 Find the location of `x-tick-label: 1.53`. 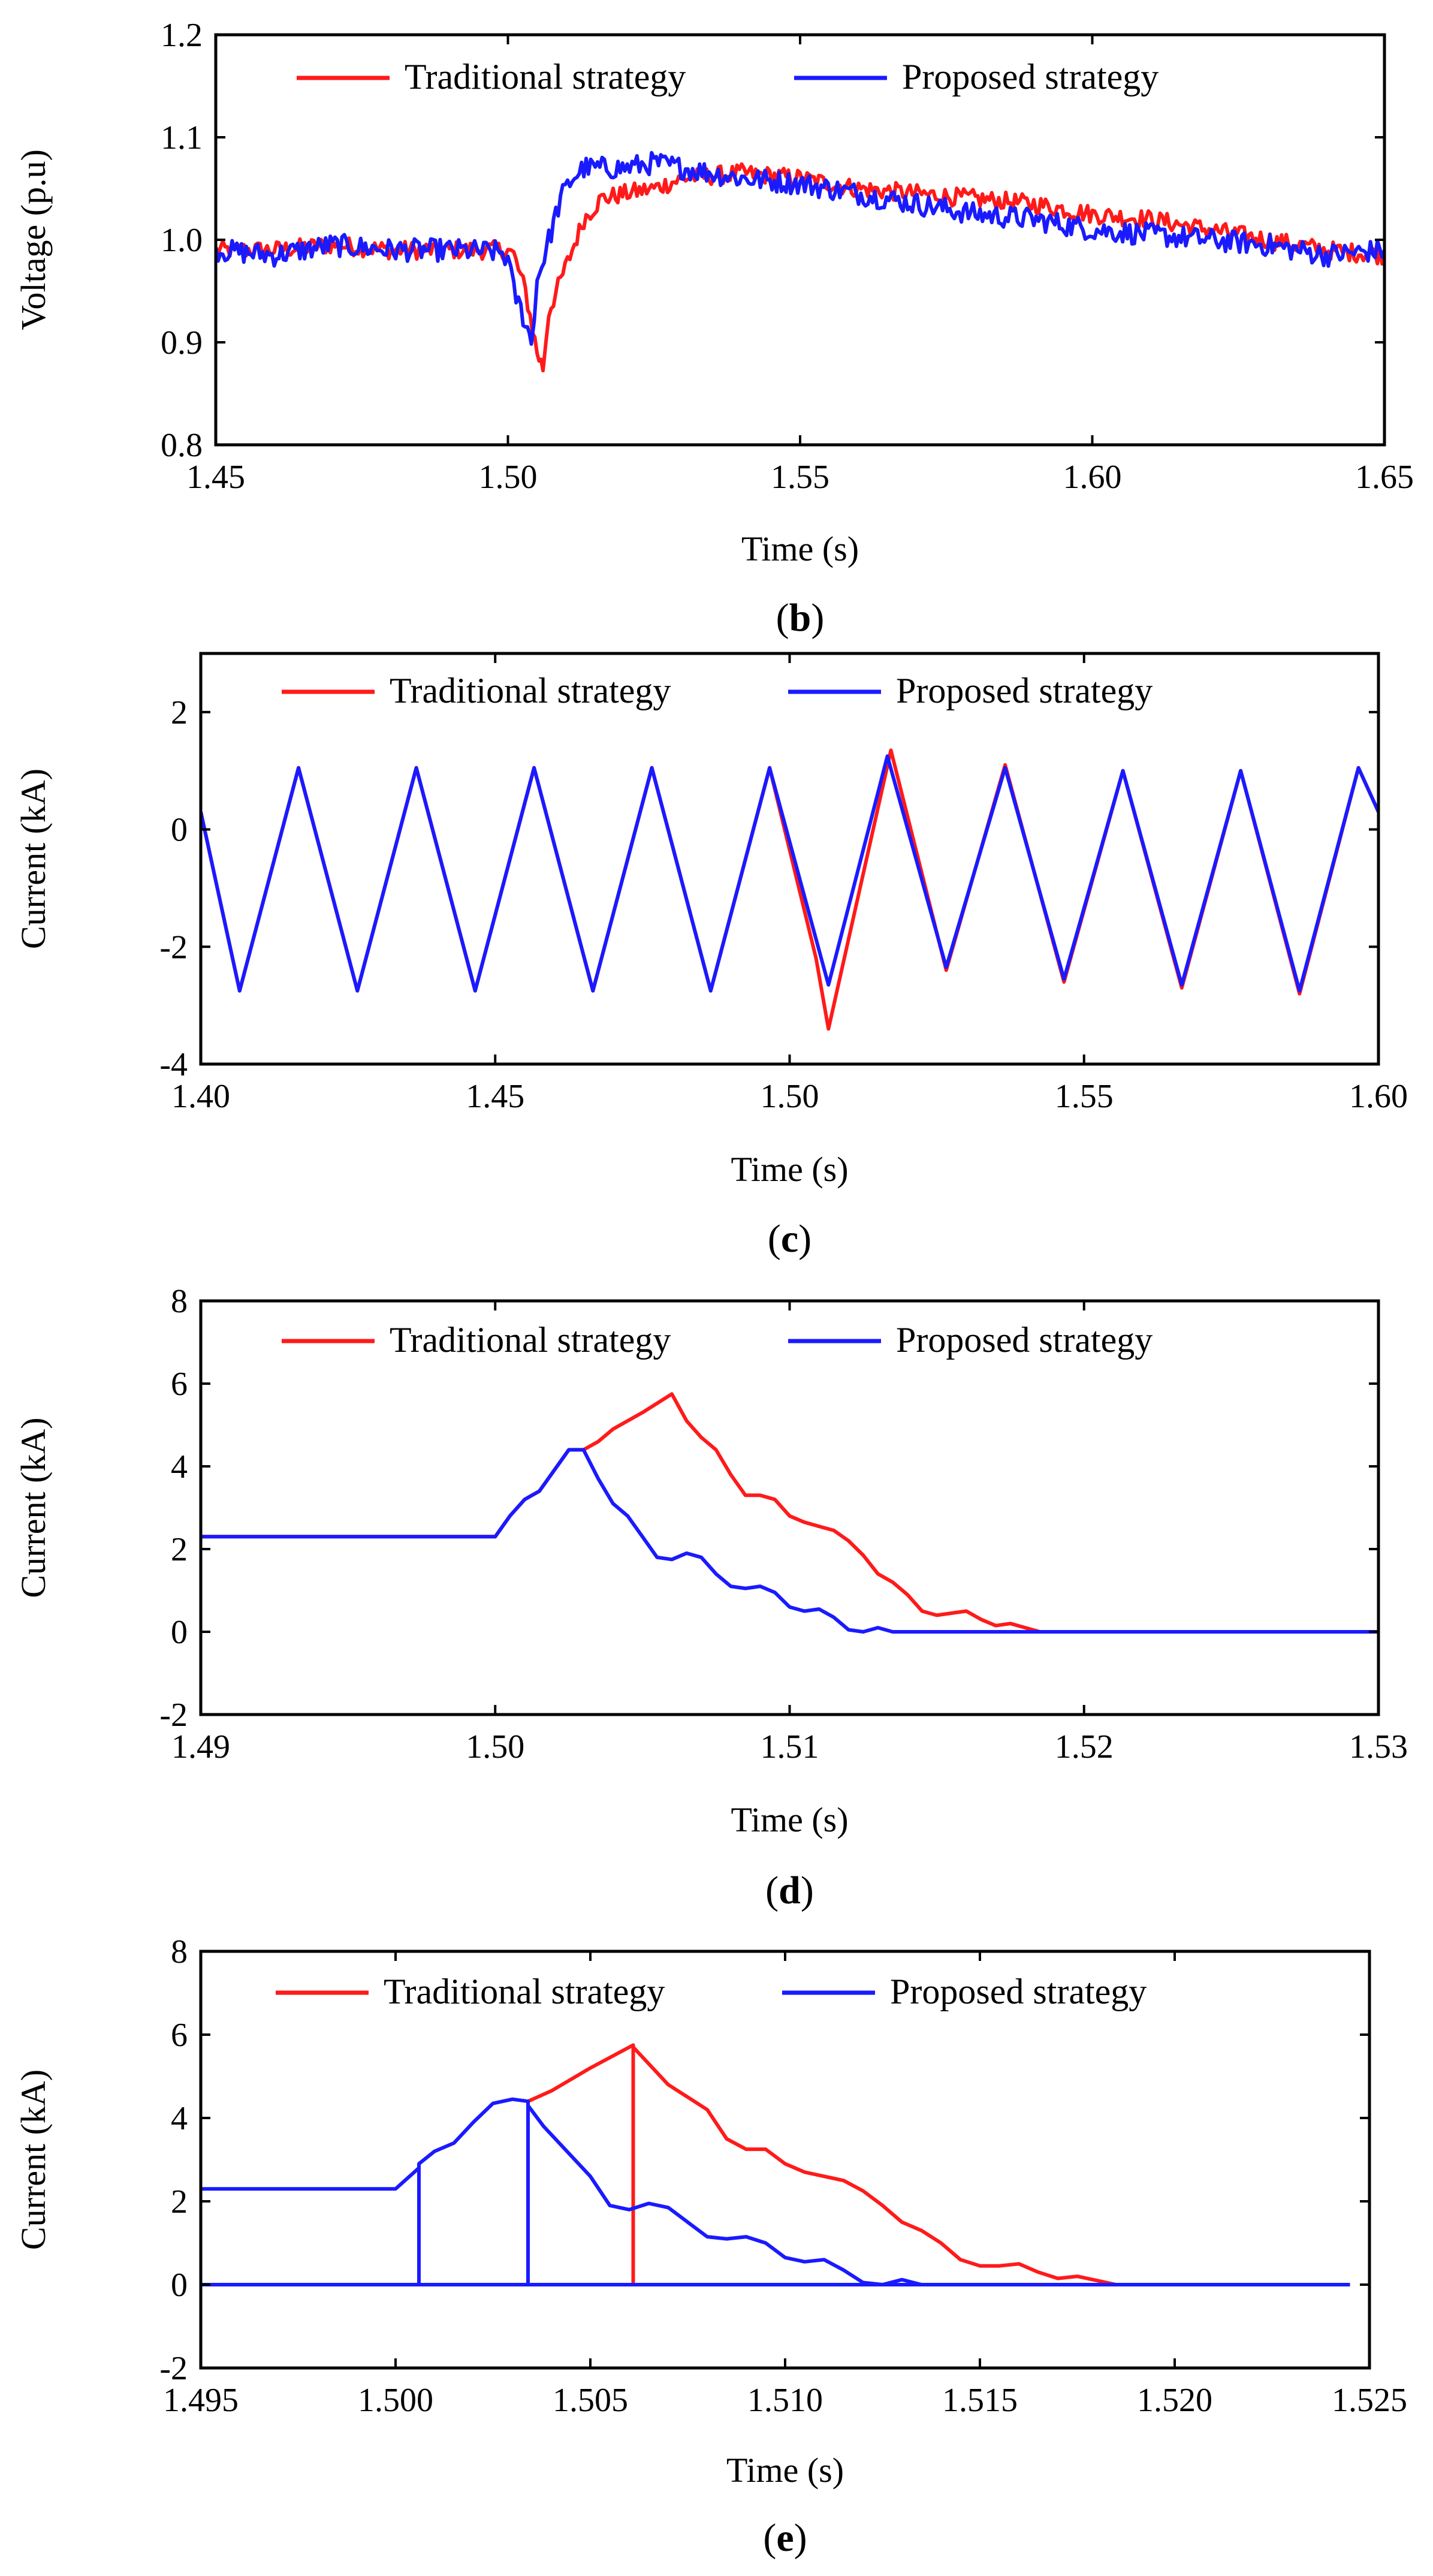

x-tick-label: 1.53 is located at coordinates (1378, 1747).